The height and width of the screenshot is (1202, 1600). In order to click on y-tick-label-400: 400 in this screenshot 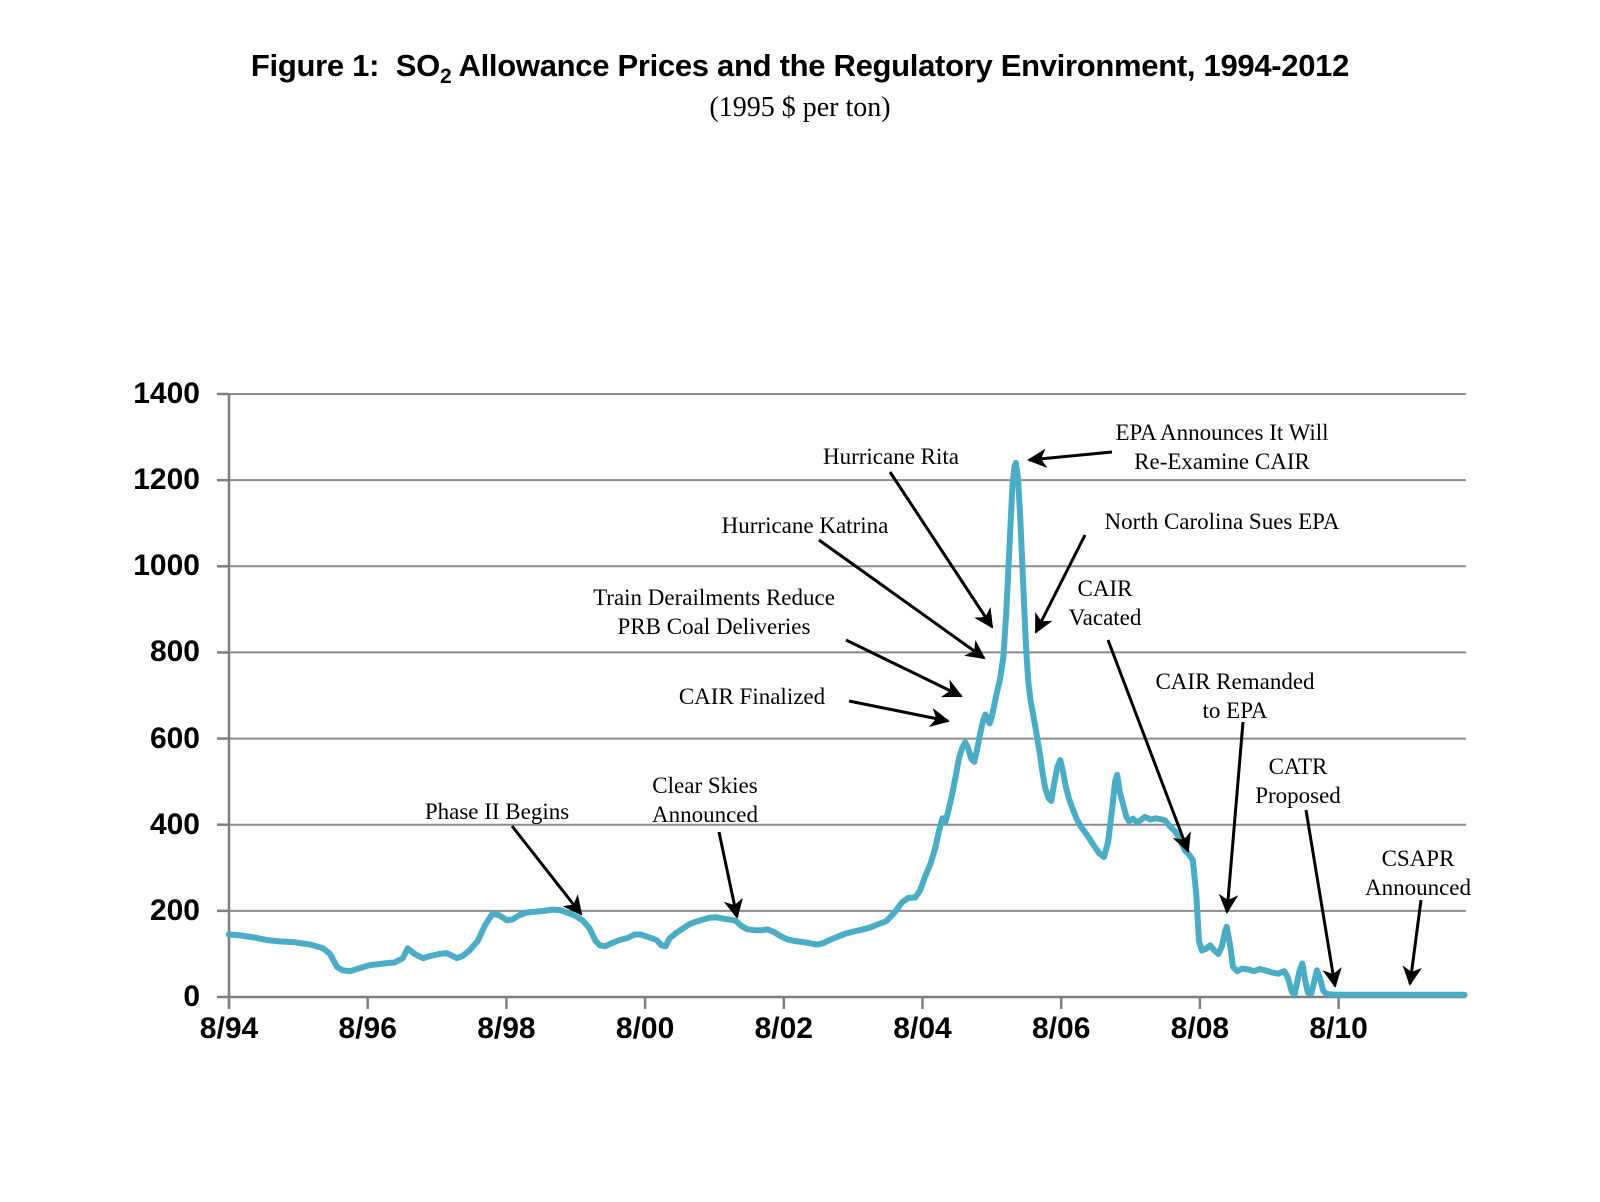, I will do `click(174, 824)`.